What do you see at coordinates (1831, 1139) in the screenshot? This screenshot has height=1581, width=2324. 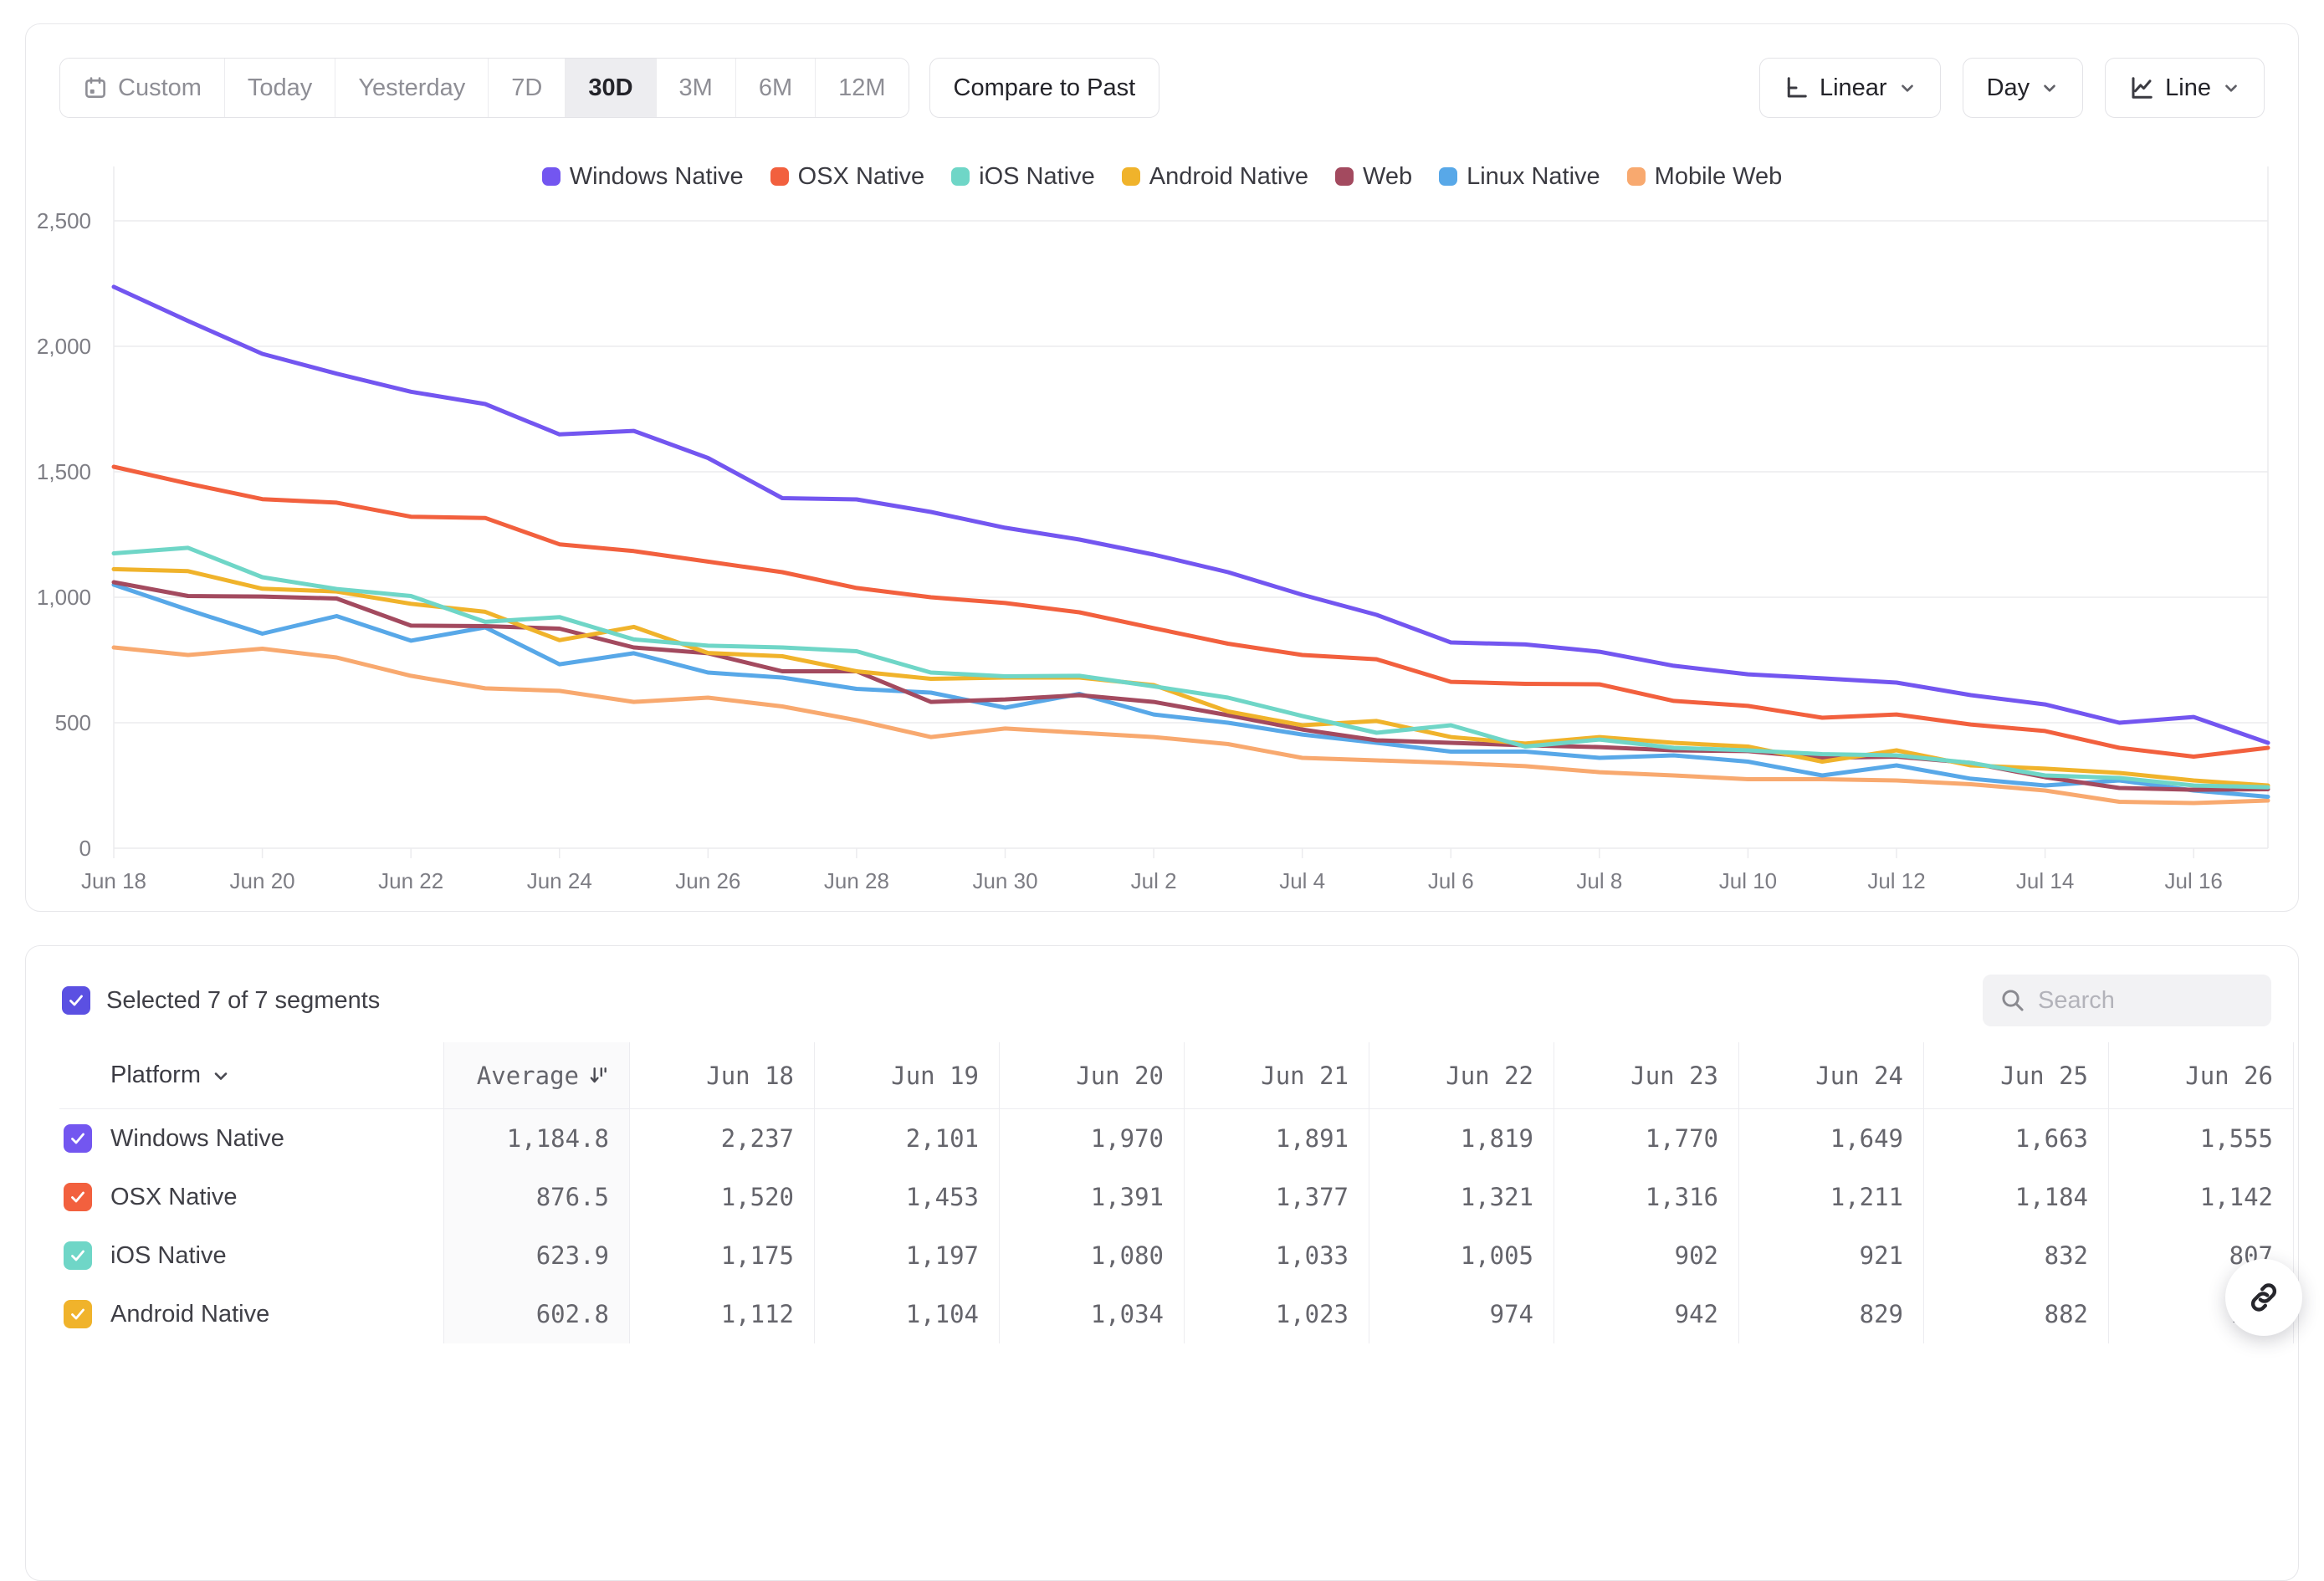 I see `value-cell: 1,649` at bounding box center [1831, 1139].